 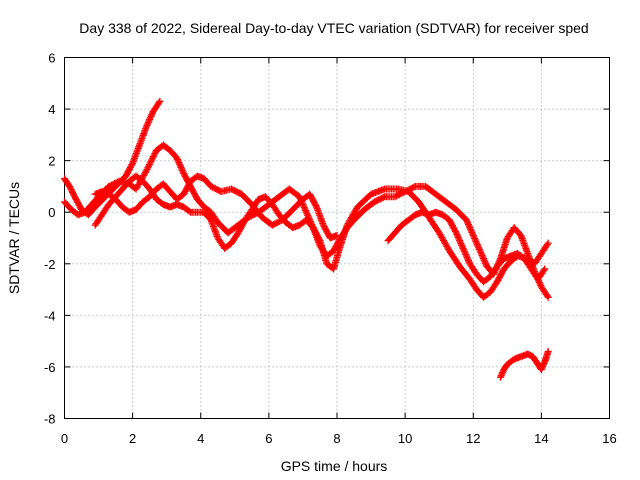 What do you see at coordinates (50, 315) in the screenshot?
I see `y-tick-label: -4` at bounding box center [50, 315].